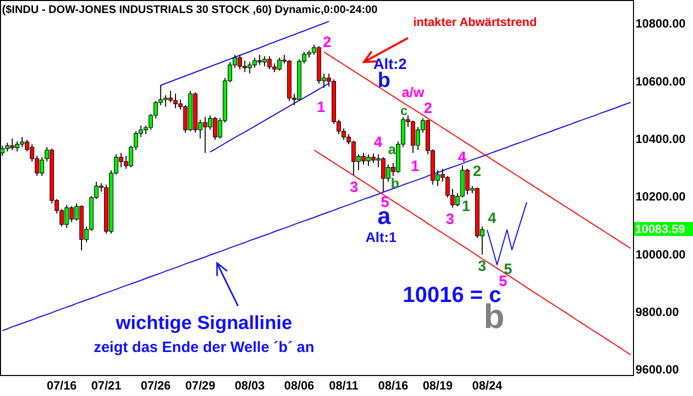 This screenshot has width=693, height=396. Describe the element at coordinates (393, 385) in the screenshot. I see `x-tick-label: 08/16` at that location.